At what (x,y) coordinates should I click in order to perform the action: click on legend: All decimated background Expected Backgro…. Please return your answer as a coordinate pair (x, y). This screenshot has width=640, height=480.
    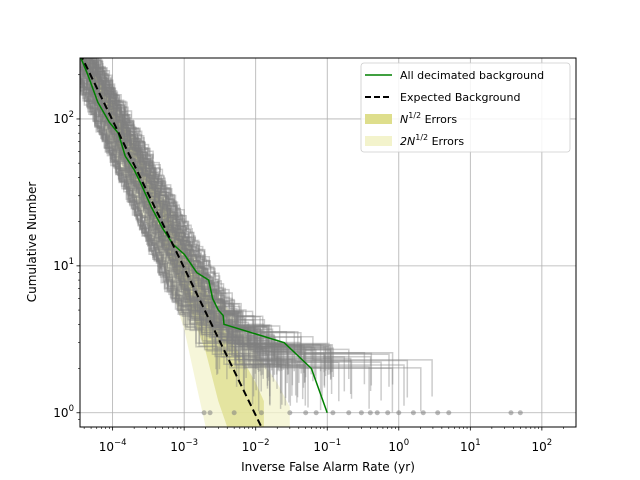
    Looking at the image, I should click on (465, 107).